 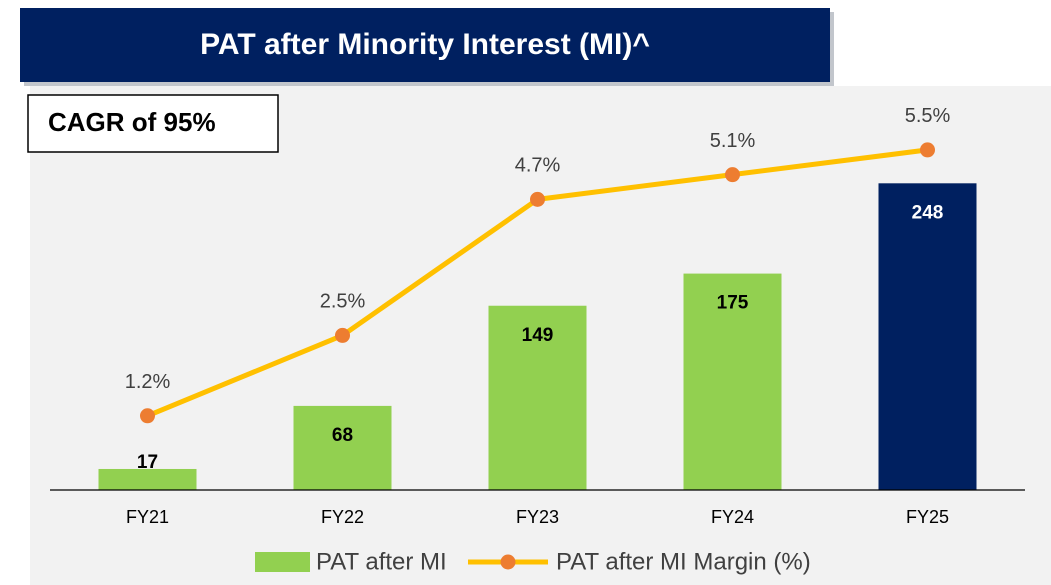 I want to click on line-value-label: 4.7%, so click(x=538, y=166).